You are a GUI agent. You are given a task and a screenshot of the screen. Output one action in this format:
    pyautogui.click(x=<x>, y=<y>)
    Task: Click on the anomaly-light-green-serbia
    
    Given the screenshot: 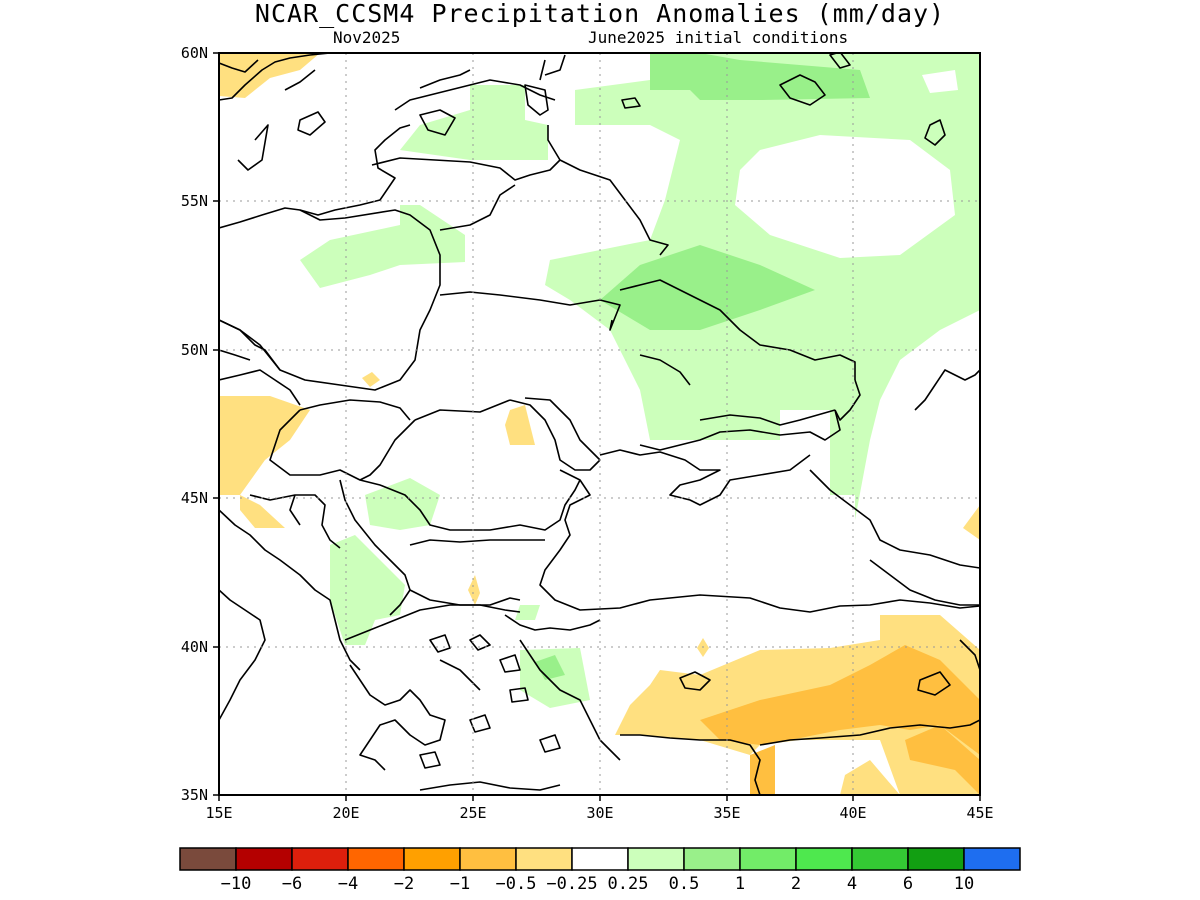 What is the action you would take?
    pyautogui.click(x=402, y=504)
    